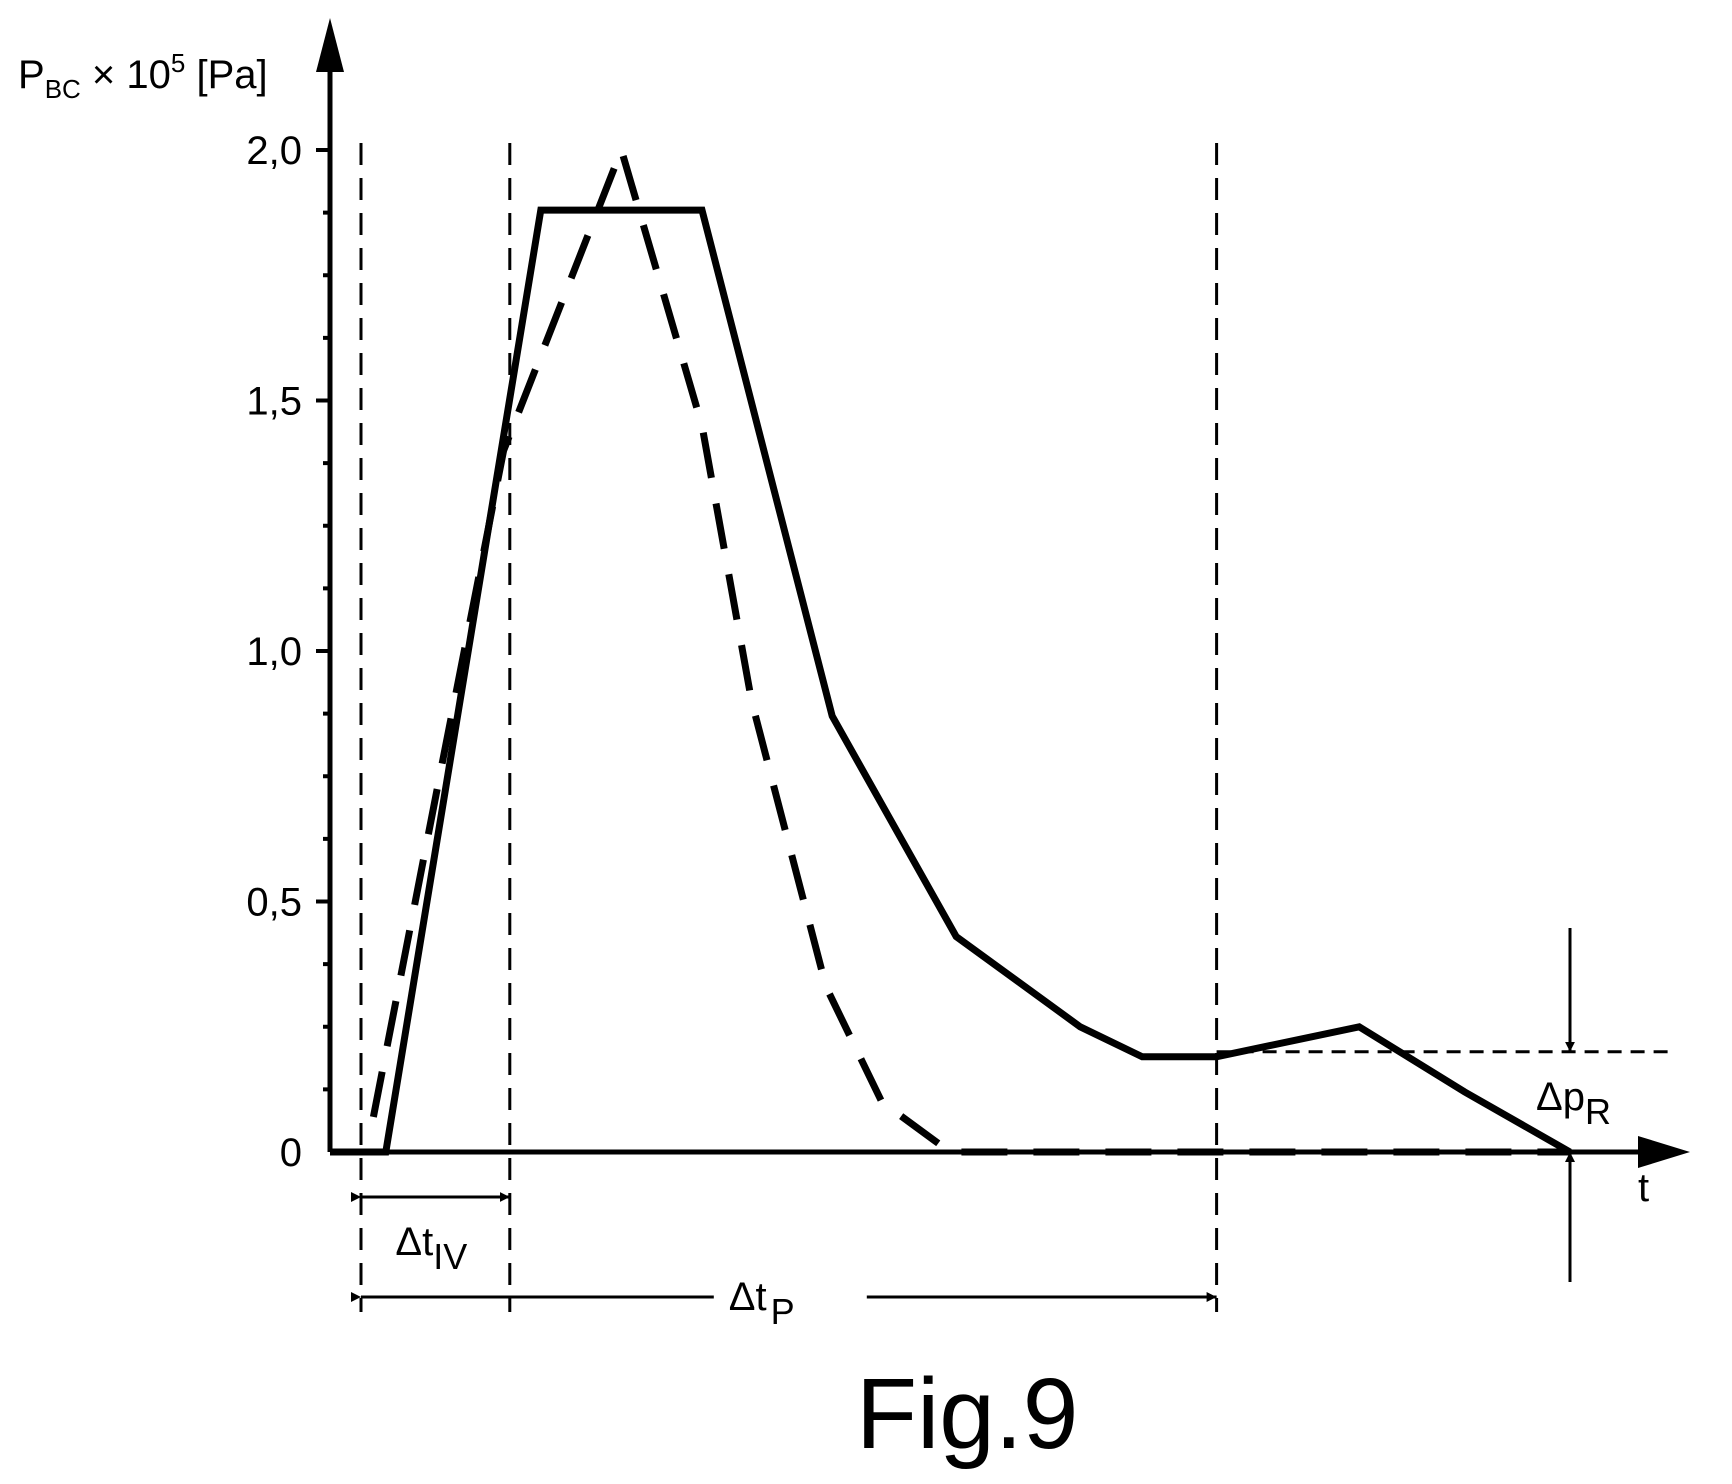 The height and width of the screenshot is (1484, 1732). What do you see at coordinates (126, 75) in the screenshot?
I see `y-axis-title-mid: × 10` at bounding box center [126, 75].